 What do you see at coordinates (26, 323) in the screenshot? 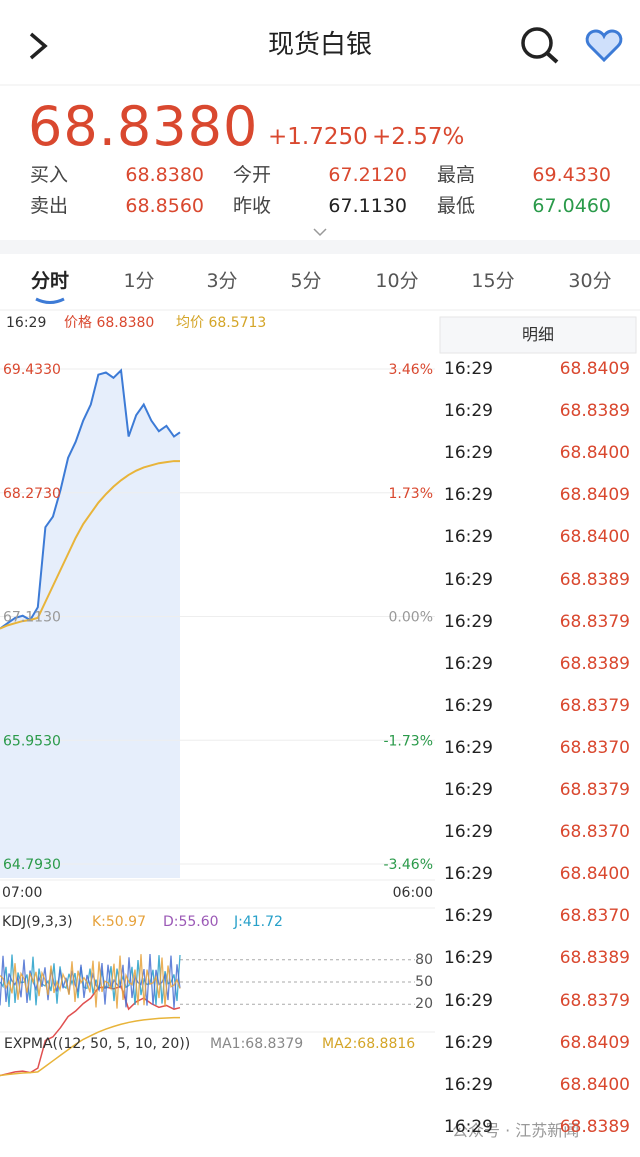
I see `info-time: 16:29` at bounding box center [26, 323].